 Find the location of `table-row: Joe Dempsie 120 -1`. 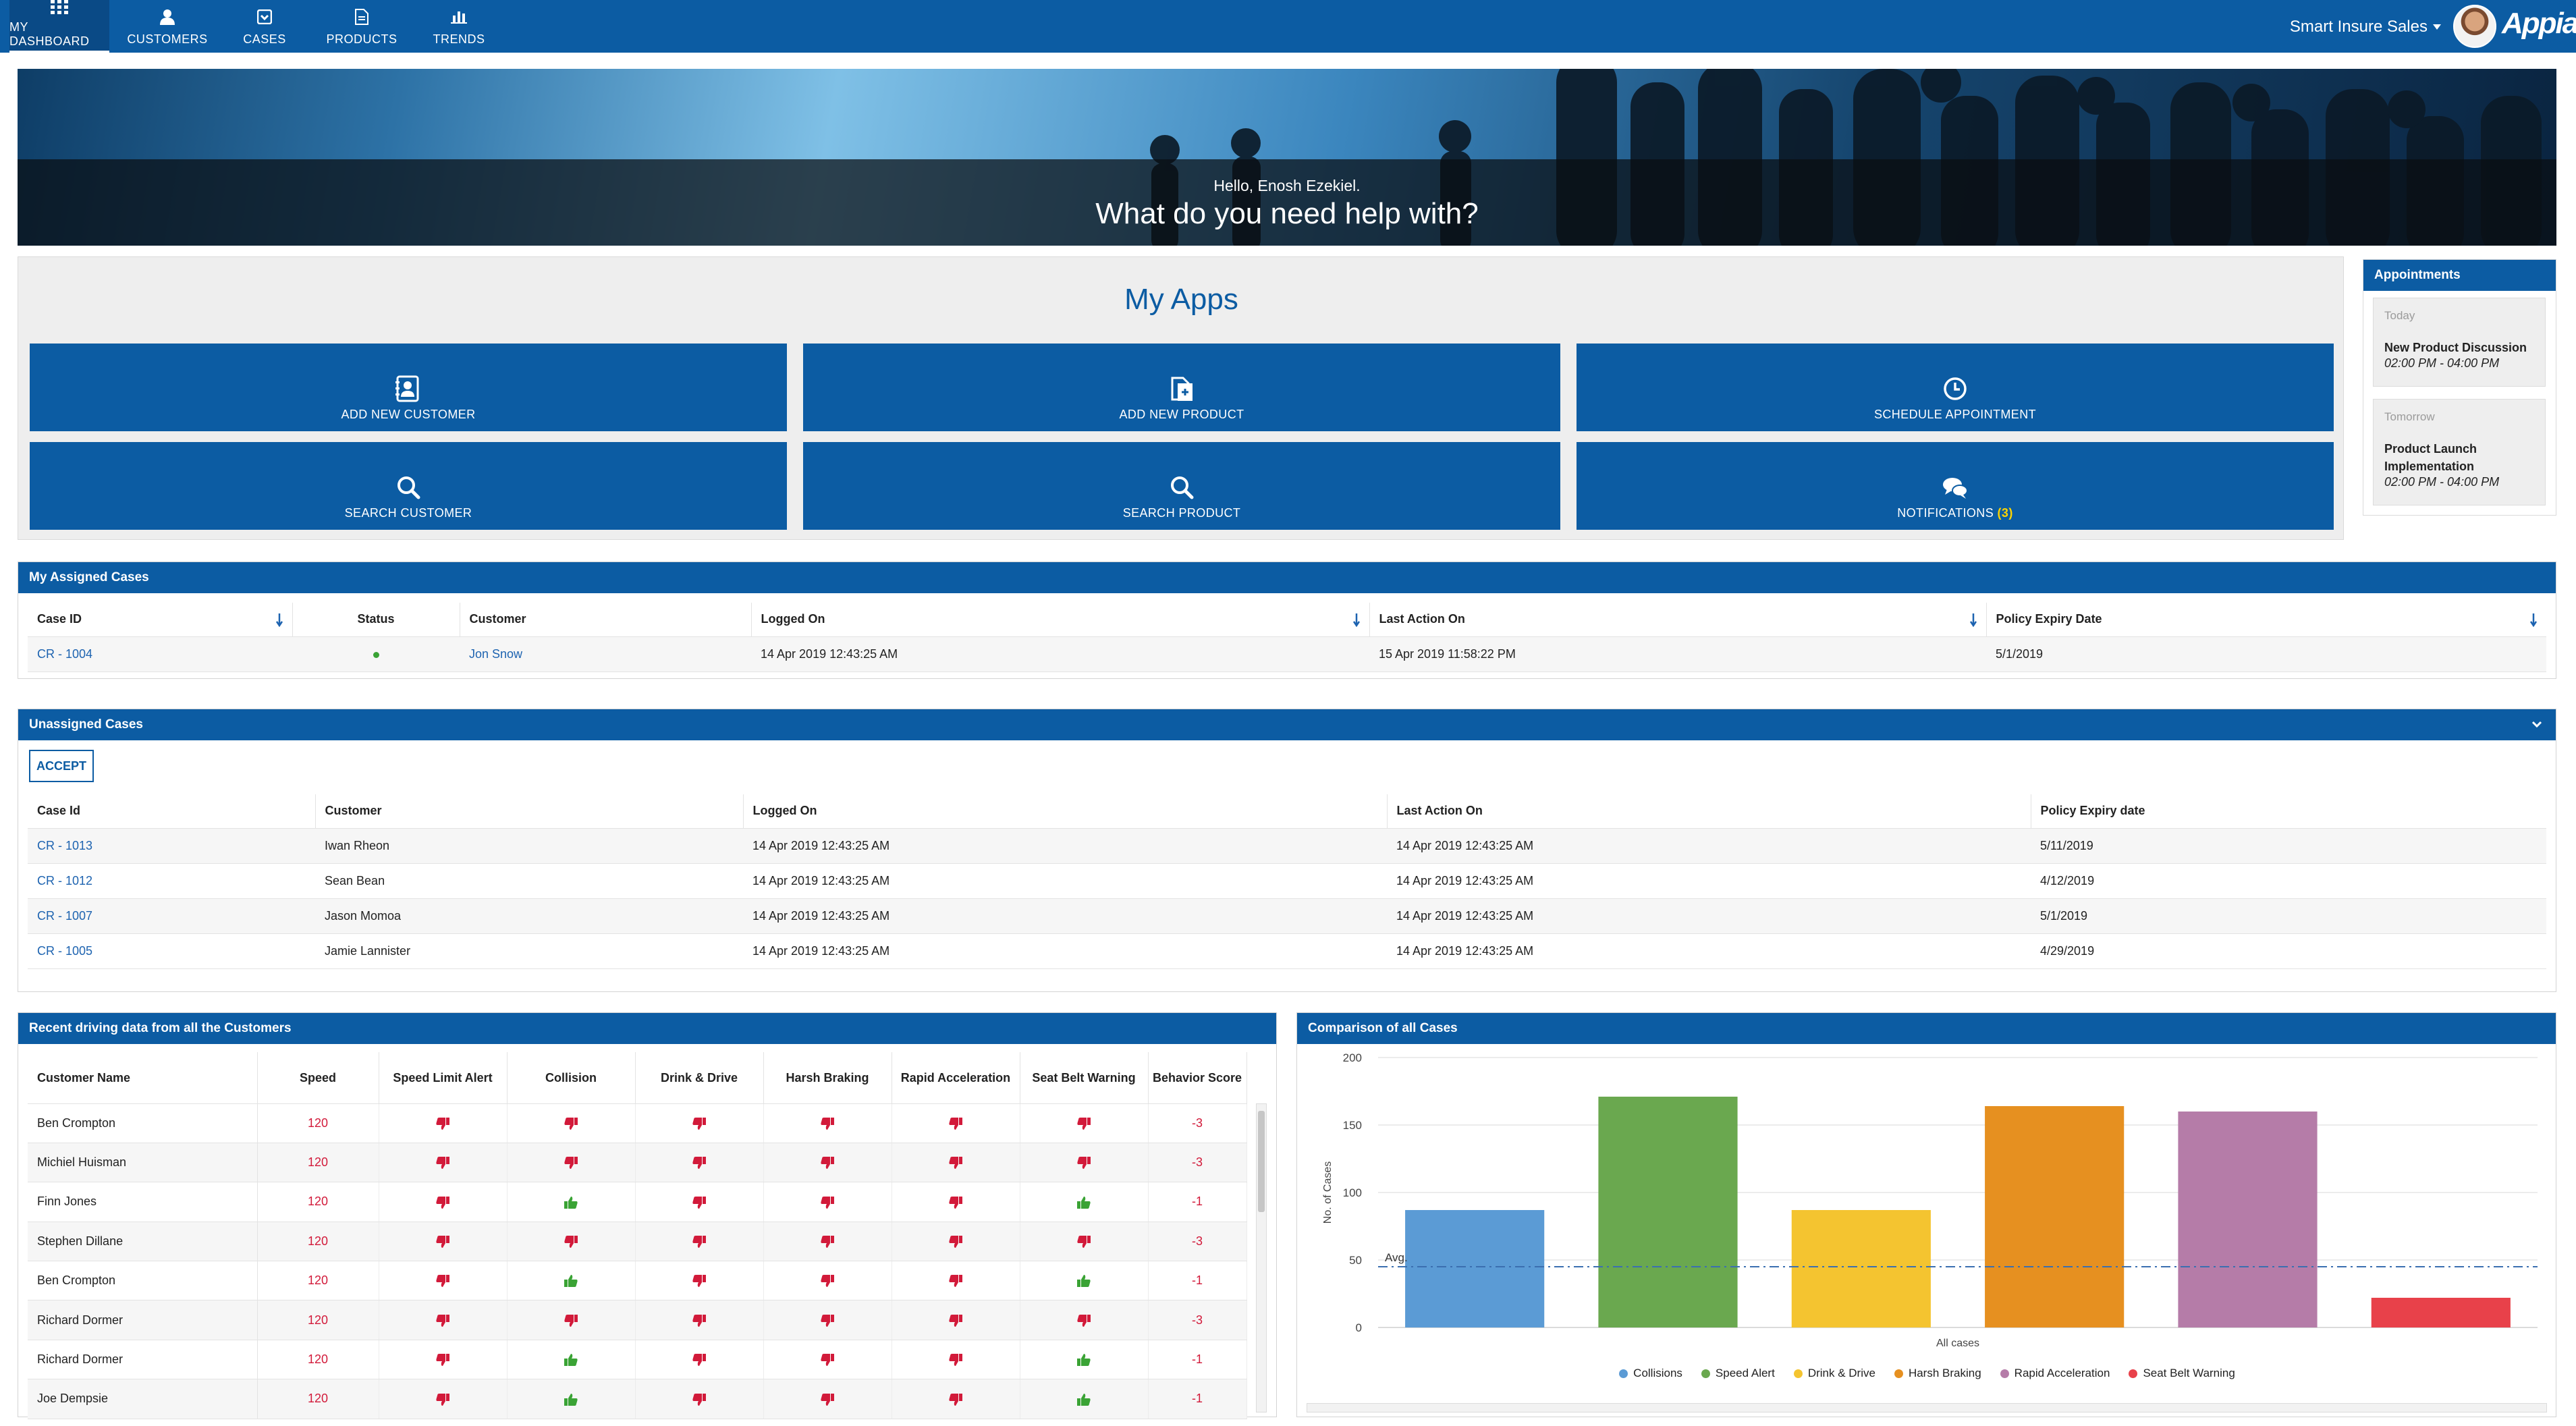

table-row: Joe Dempsie 120 -1 is located at coordinates (637, 1399).